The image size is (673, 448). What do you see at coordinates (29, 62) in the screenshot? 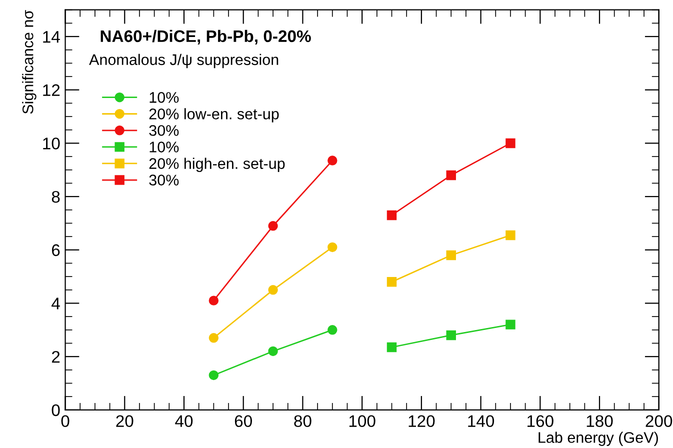
I see `y-axis-title: Significance nσ` at bounding box center [29, 62].